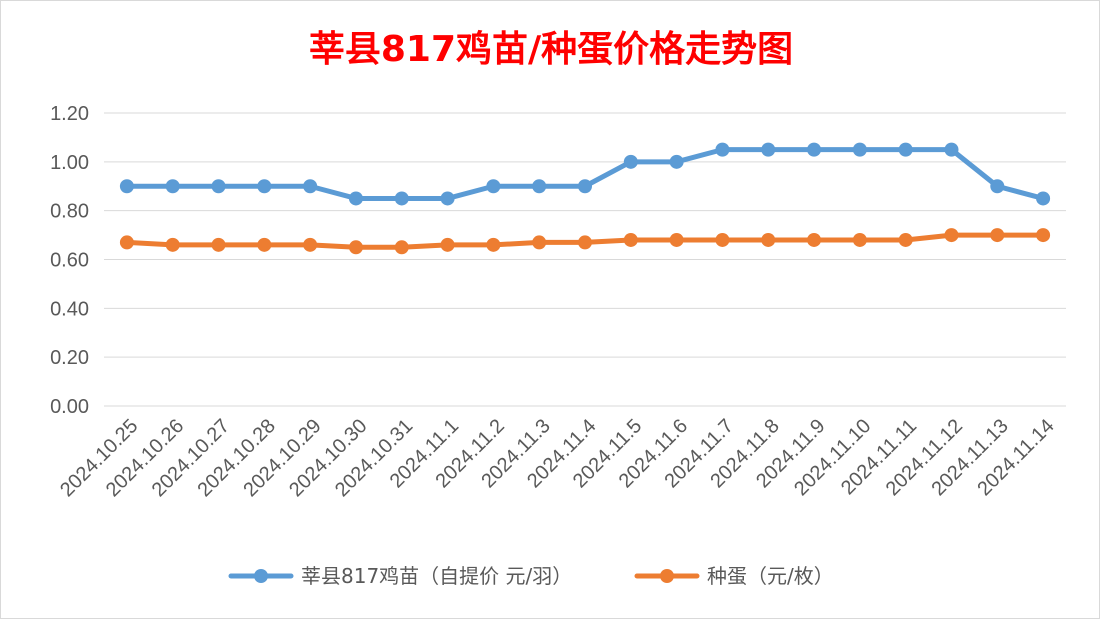 Image resolution: width=1100 pixels, height=620 pixels. Describe the element at coordinates (69, 407) in the screenshot. I see `y-tick-label: 0.00` at that location.